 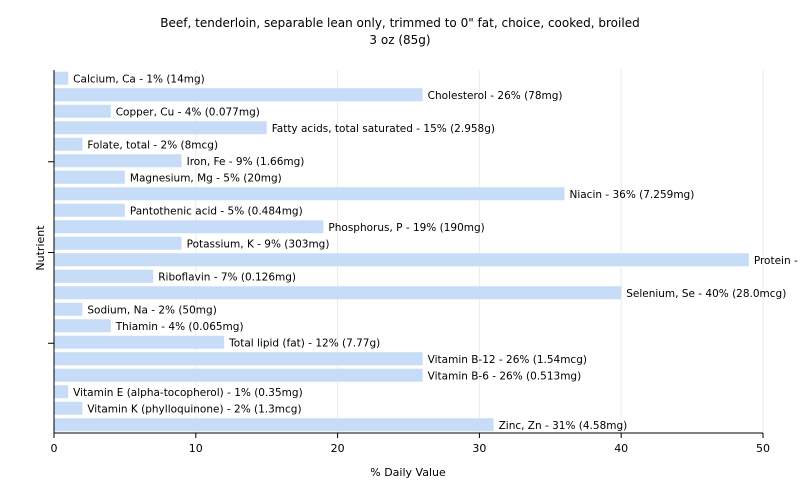 I want to click on bar-label: Potassium, K - 9% (303mg), so click(x=258, y=244).